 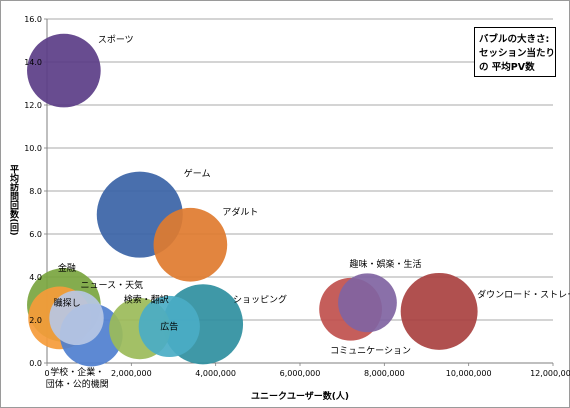 I want to click on y-tick-label: 14.0, so click(x=33, y=62).